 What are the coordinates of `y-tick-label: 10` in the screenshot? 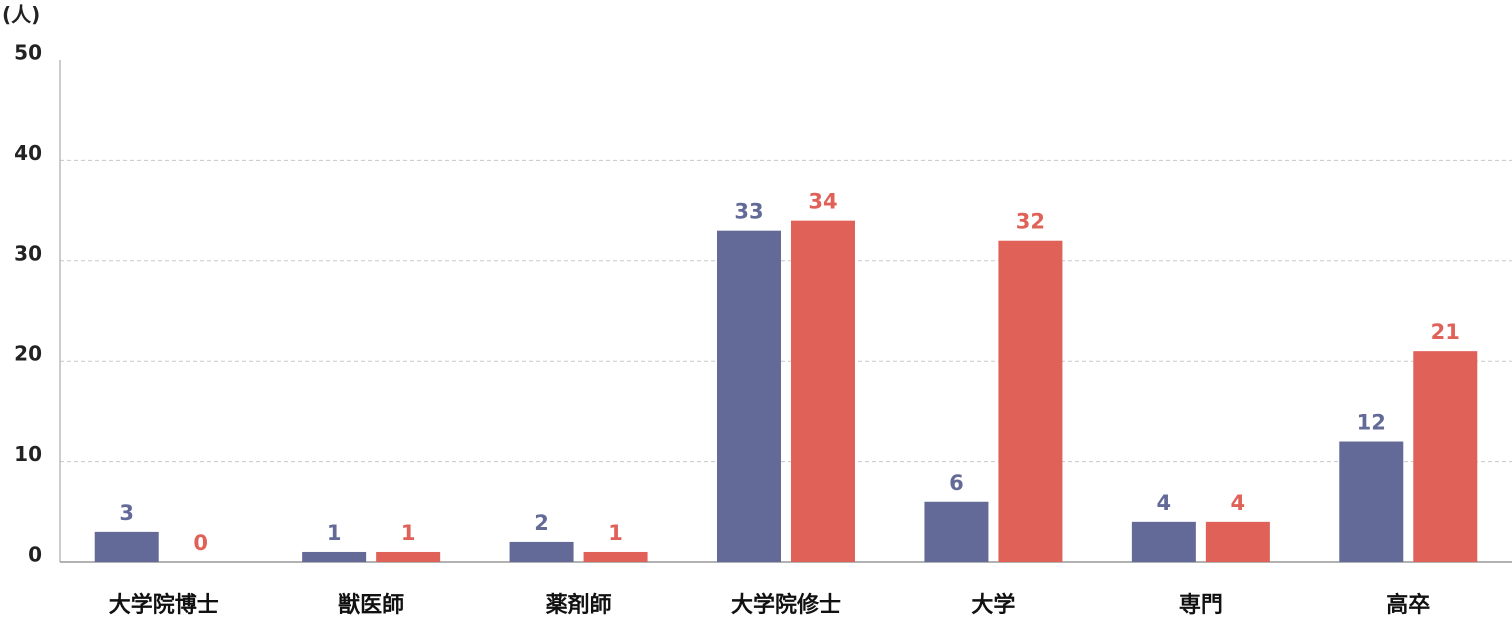 It's located at (28, 454).